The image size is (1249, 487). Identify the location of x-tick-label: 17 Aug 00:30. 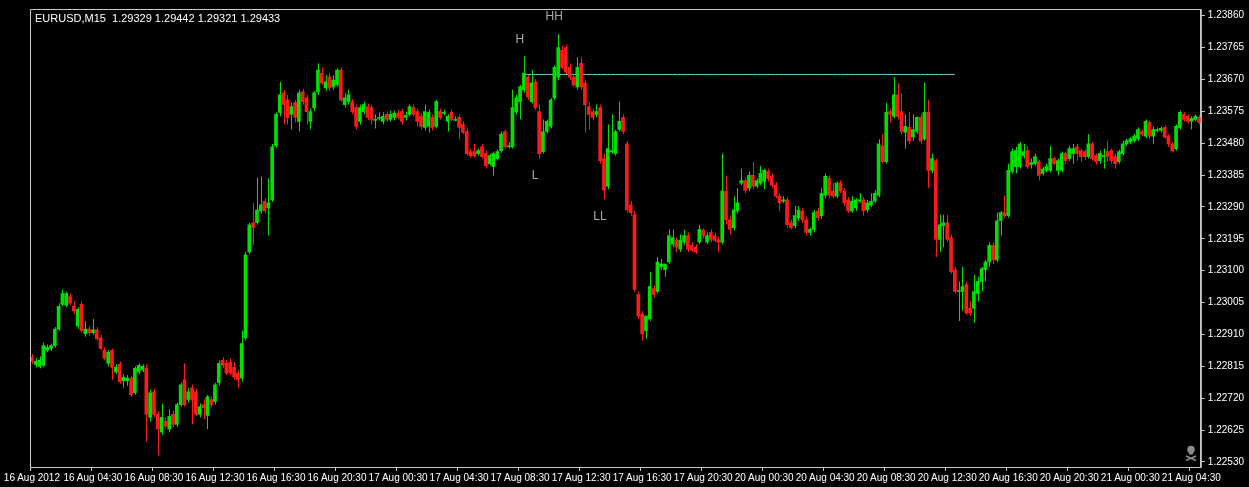
(398, 477).